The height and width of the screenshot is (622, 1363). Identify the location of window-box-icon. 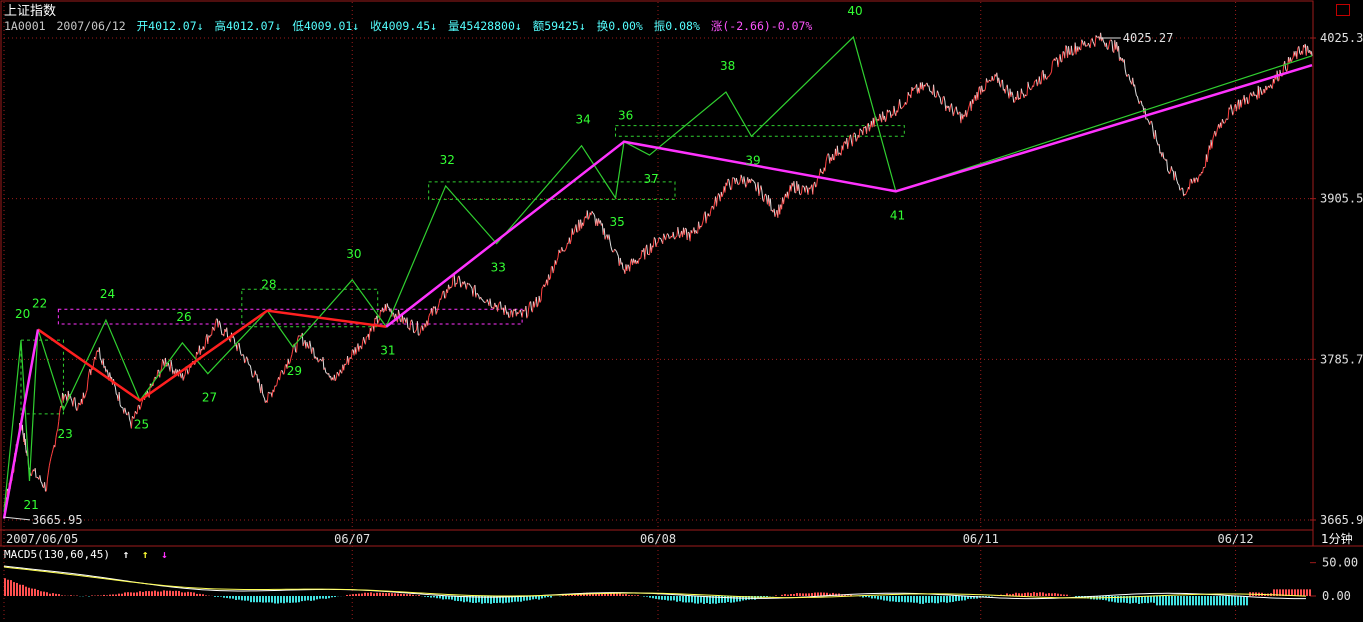
(1343, 10).